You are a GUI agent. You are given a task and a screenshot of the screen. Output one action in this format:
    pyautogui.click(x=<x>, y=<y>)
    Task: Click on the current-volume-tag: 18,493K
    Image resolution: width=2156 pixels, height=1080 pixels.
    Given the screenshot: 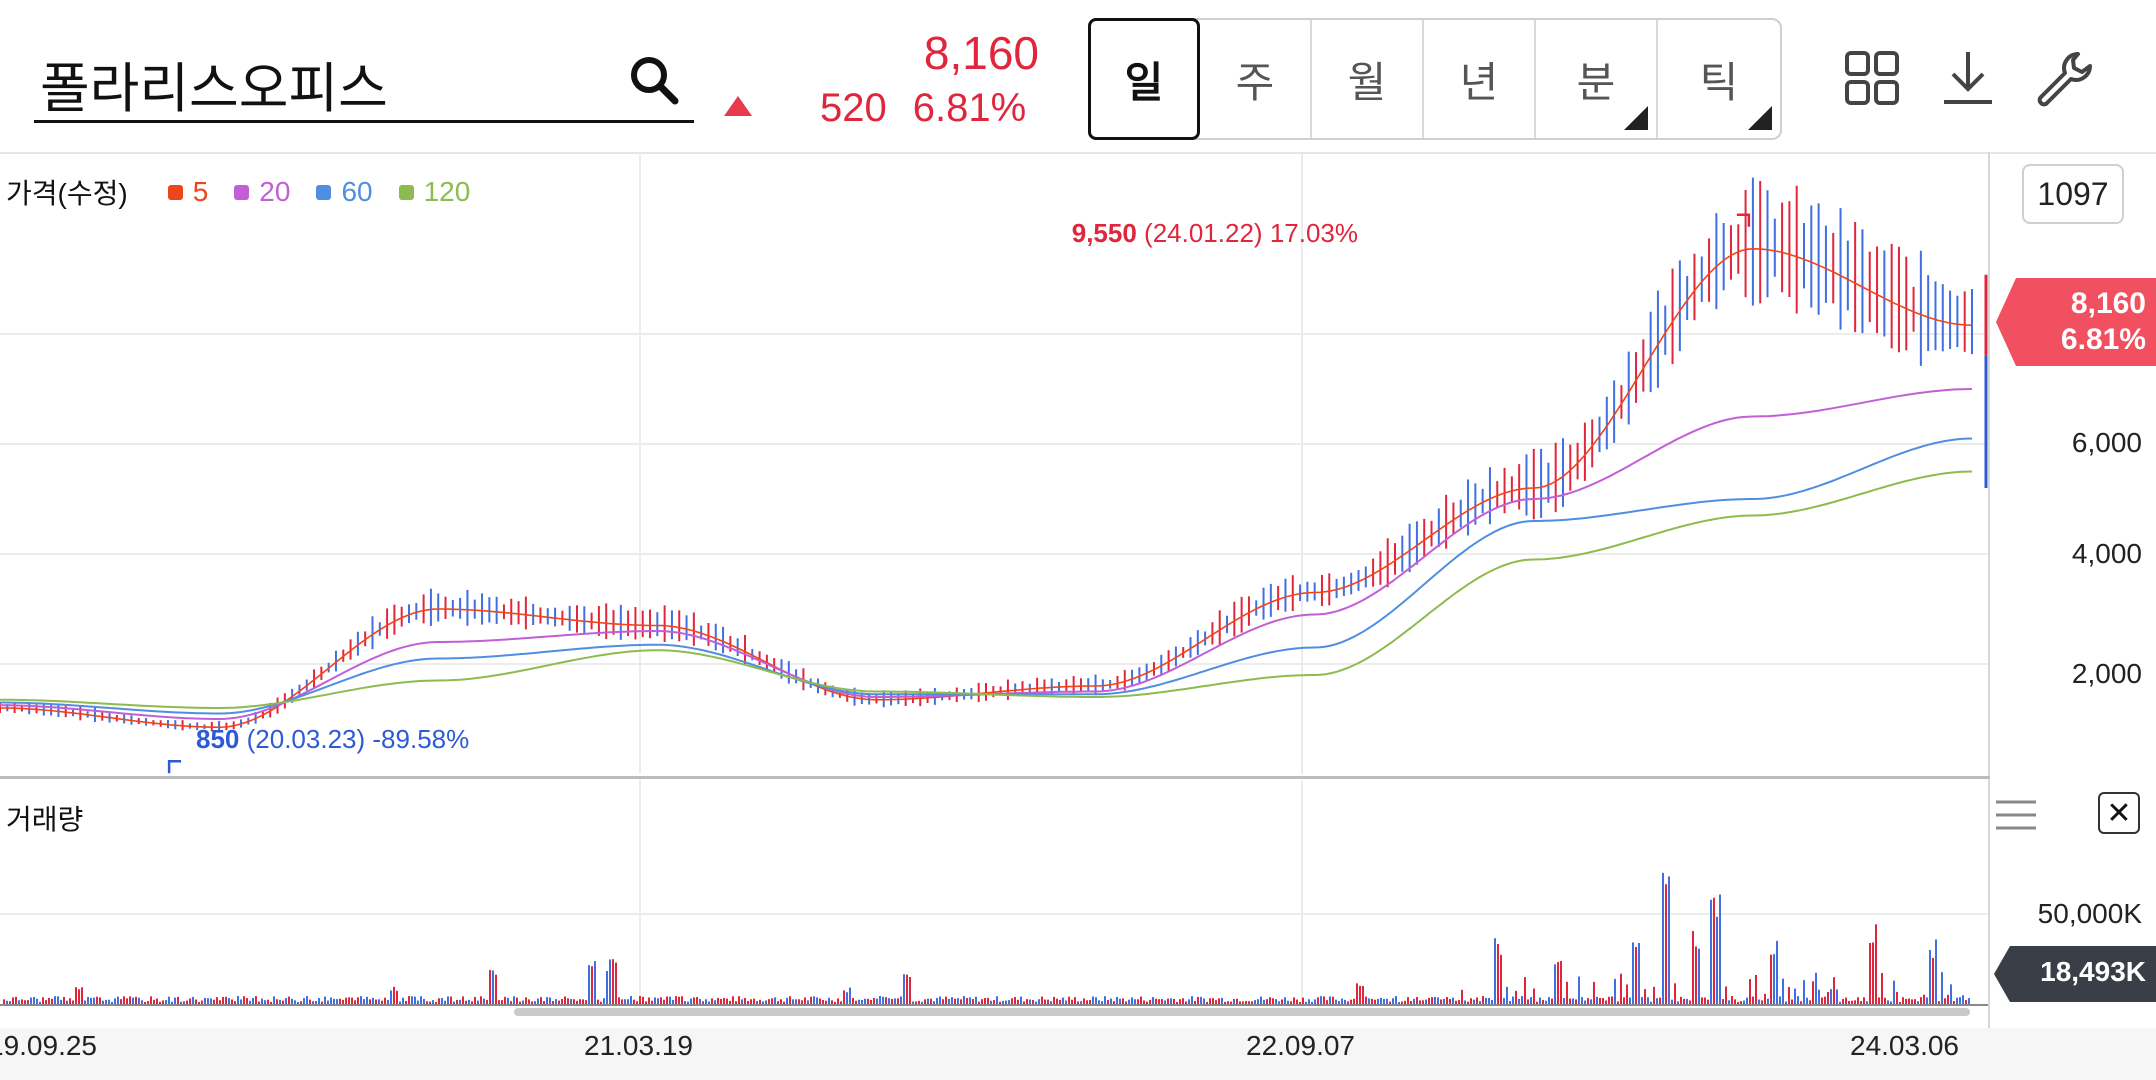 What is the action you would take?
    pyautogui.click(x=2075, y=974)
    